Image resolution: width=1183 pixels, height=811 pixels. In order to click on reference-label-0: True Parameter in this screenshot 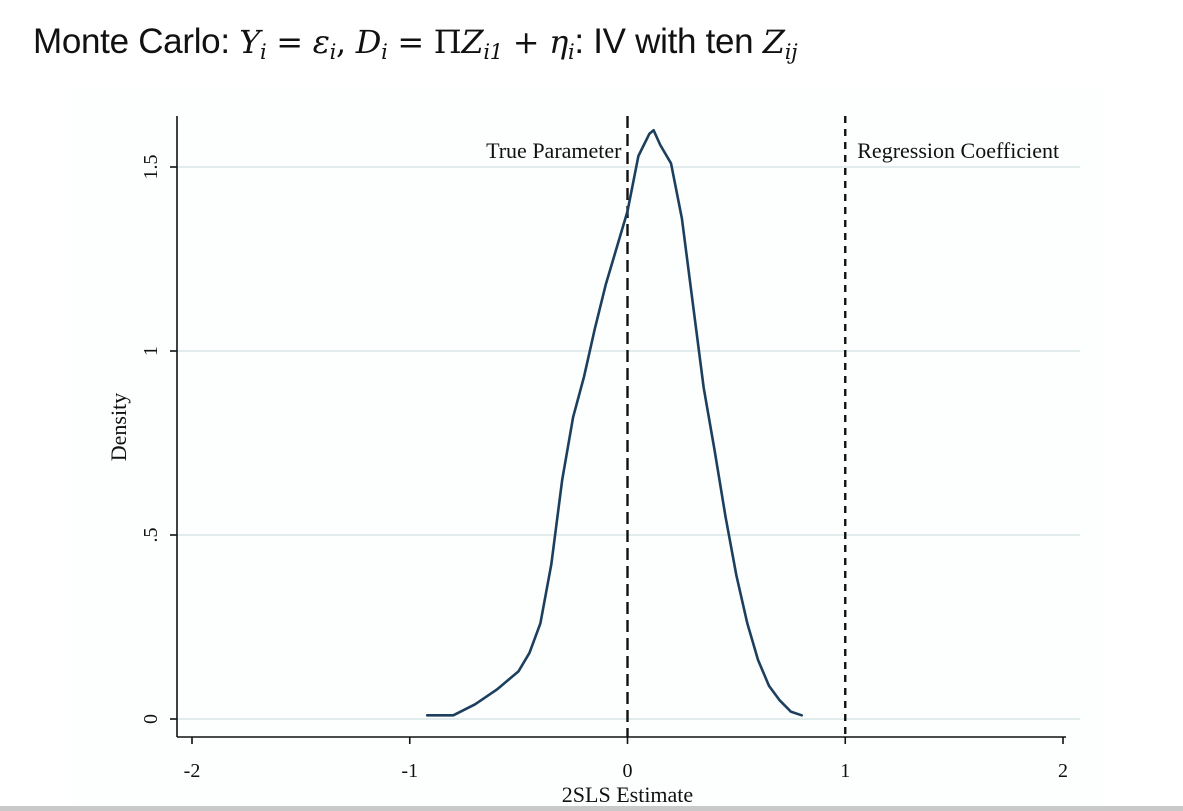, I will do `click(554, 150)`.